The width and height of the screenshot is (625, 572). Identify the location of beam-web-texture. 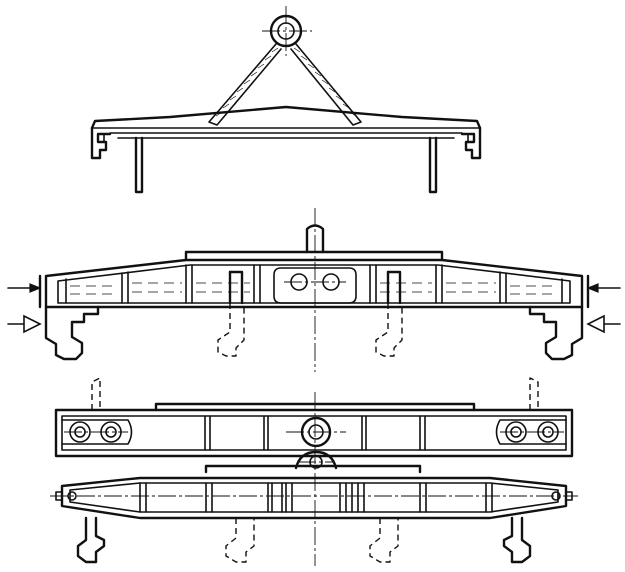
(314, 288).